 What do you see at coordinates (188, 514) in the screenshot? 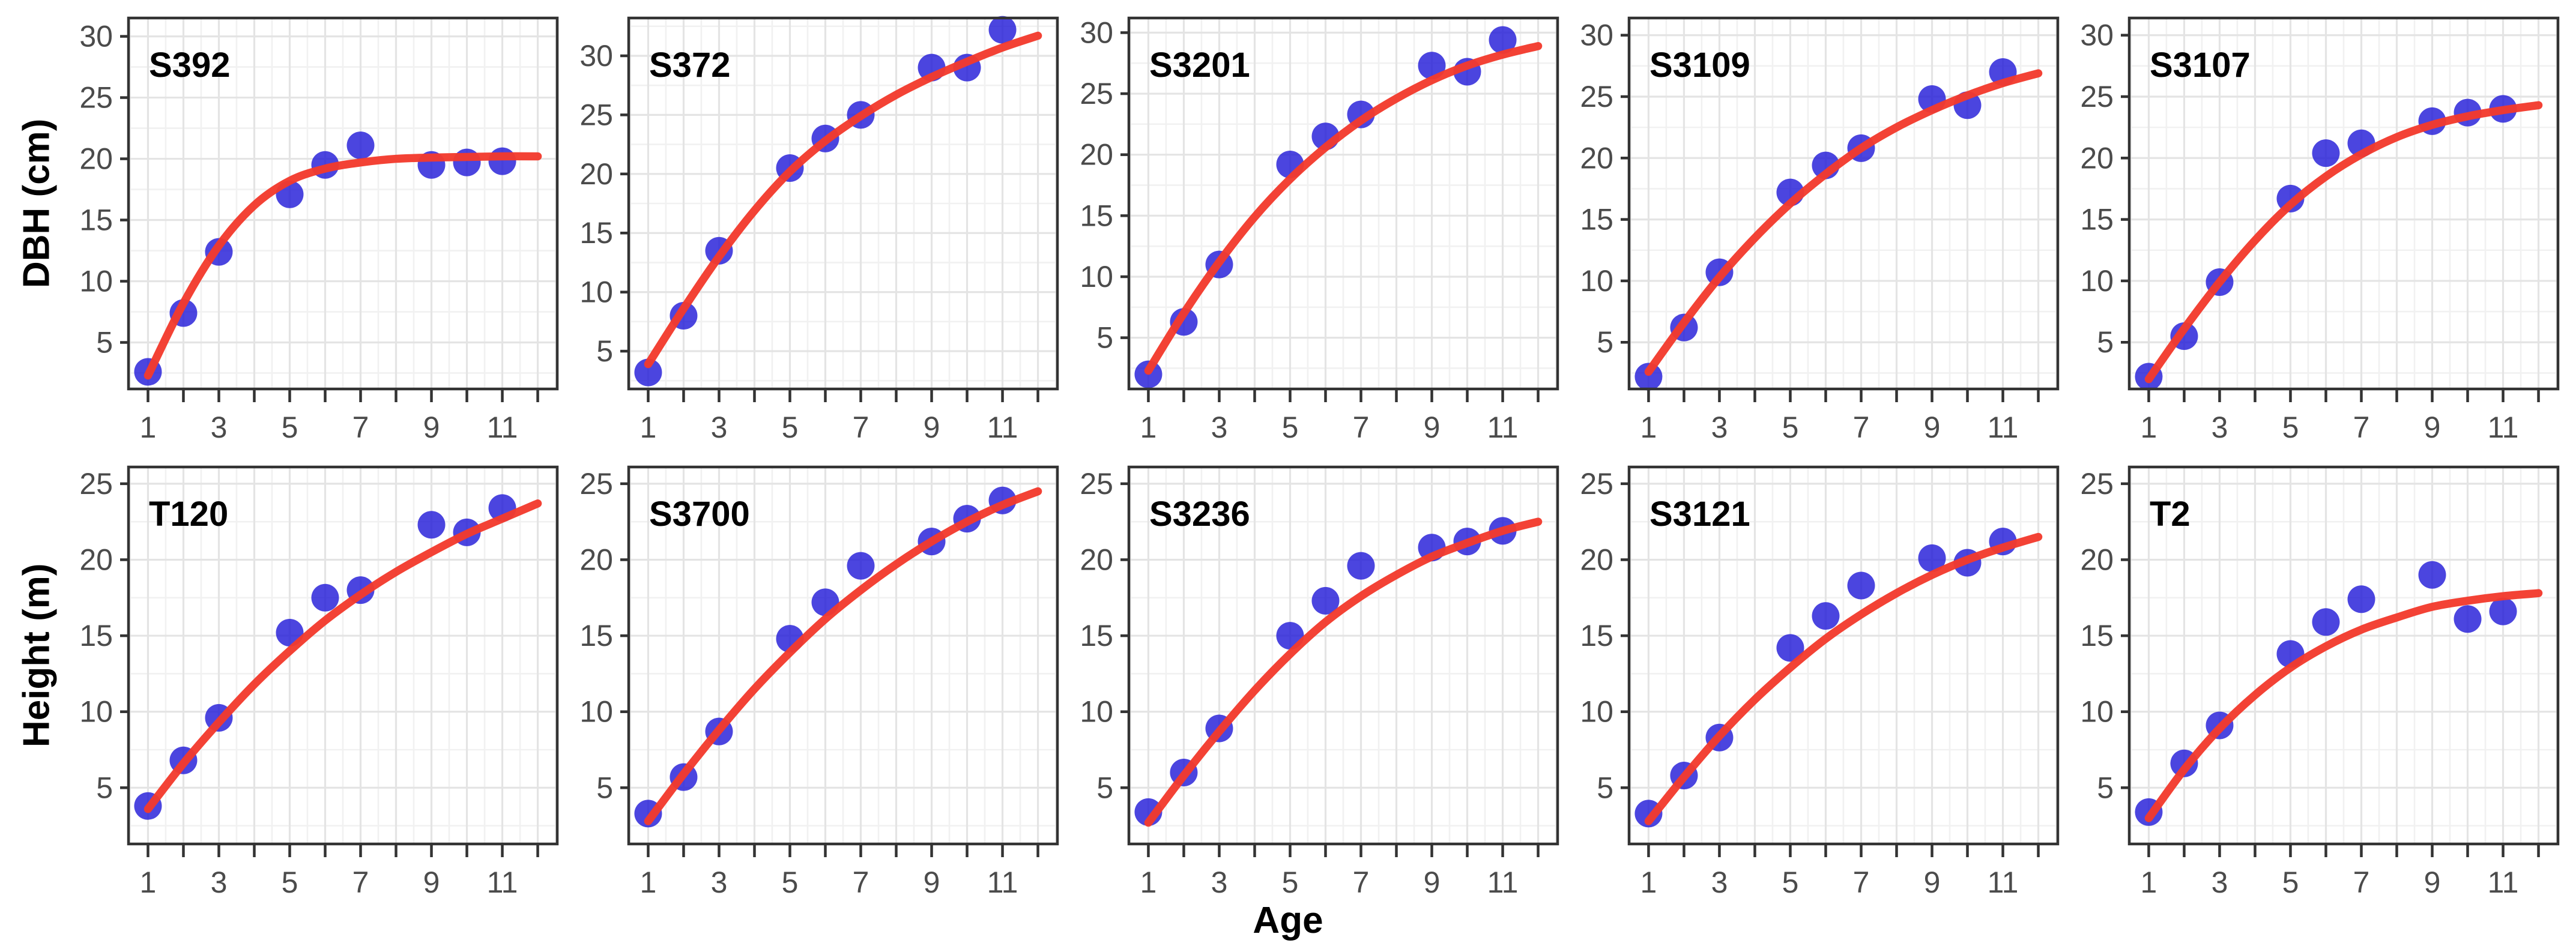
I see `panel-label: T120` at bounding box center [188, 514].